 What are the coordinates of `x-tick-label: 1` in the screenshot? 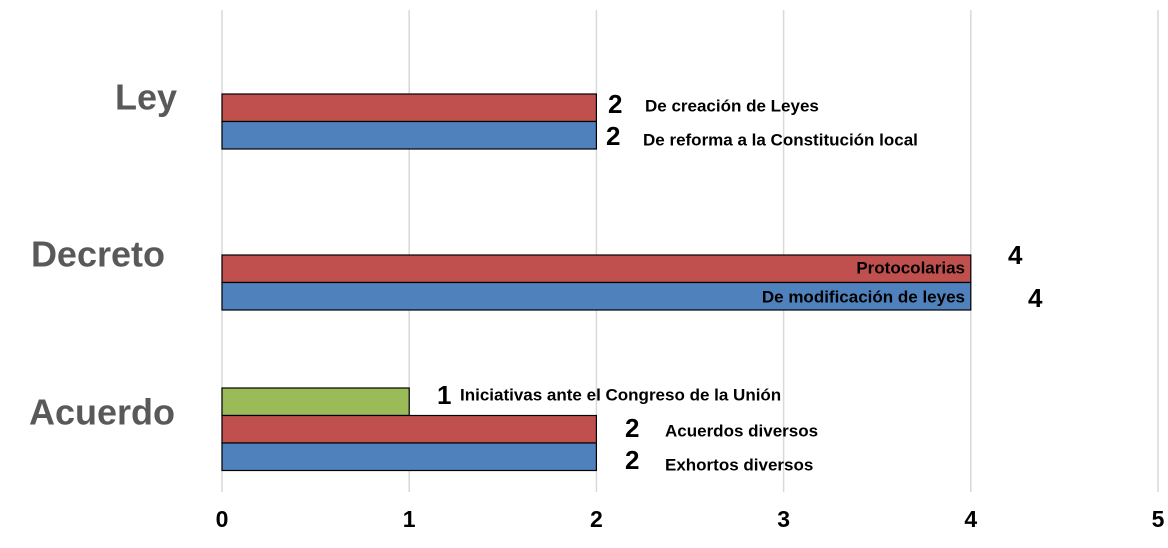 It's located at (409, 519).